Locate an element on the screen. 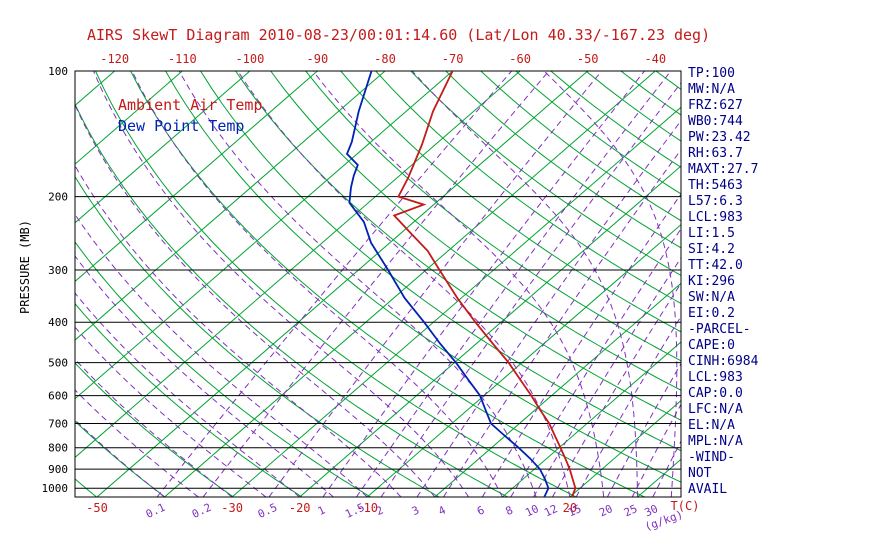  pressure-tick: 300 is located at coordinates (58, 270).